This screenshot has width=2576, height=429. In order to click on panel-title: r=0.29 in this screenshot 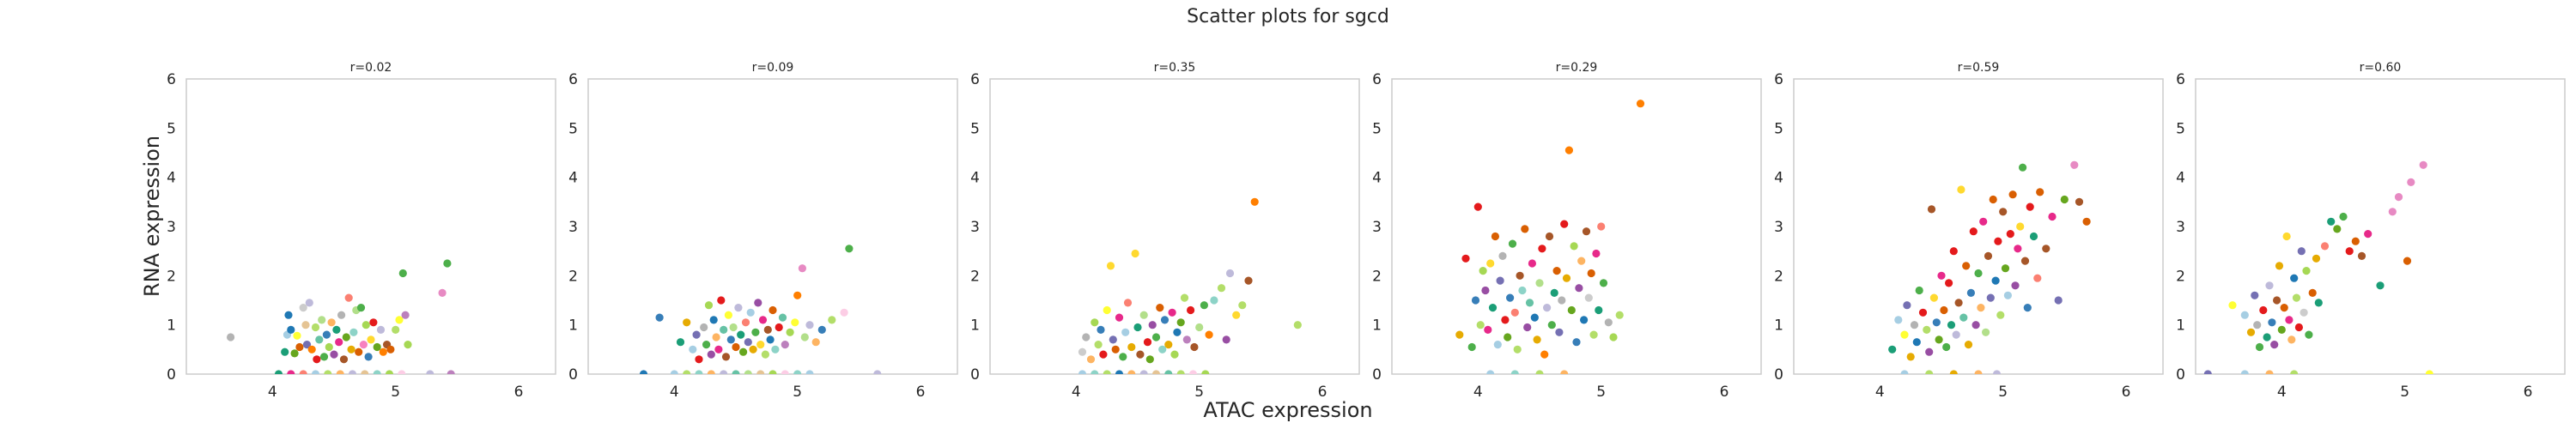, I will do `click(1577, 68)`.